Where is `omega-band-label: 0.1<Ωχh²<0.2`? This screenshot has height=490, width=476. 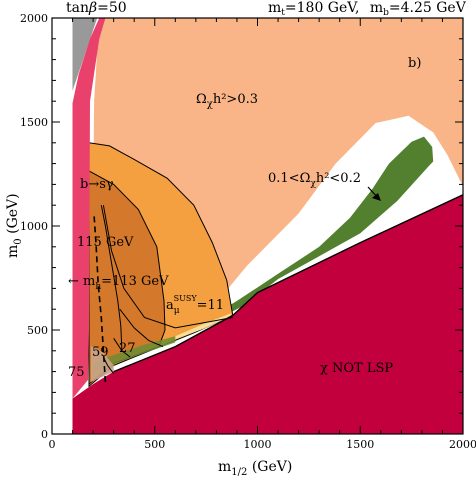
omega-band-label: 0.1<Ωχh²<0.2 is located at coordinates (314, 180).